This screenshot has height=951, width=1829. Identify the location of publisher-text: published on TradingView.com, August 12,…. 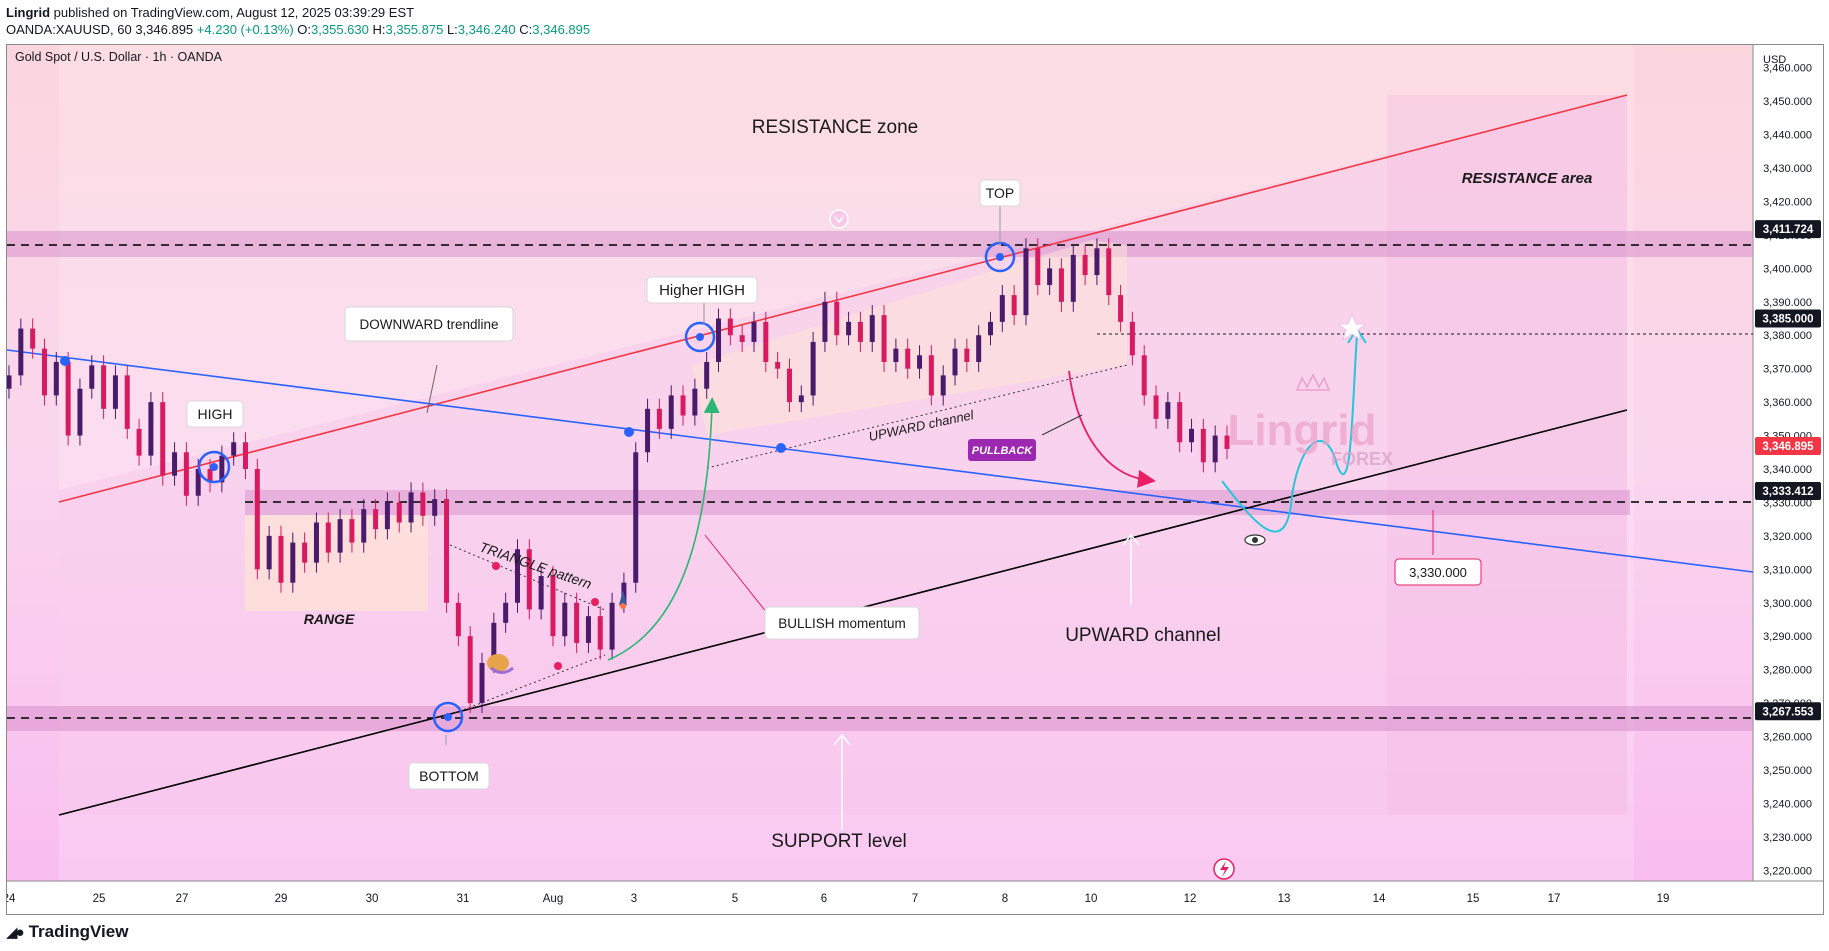
(232, 12).